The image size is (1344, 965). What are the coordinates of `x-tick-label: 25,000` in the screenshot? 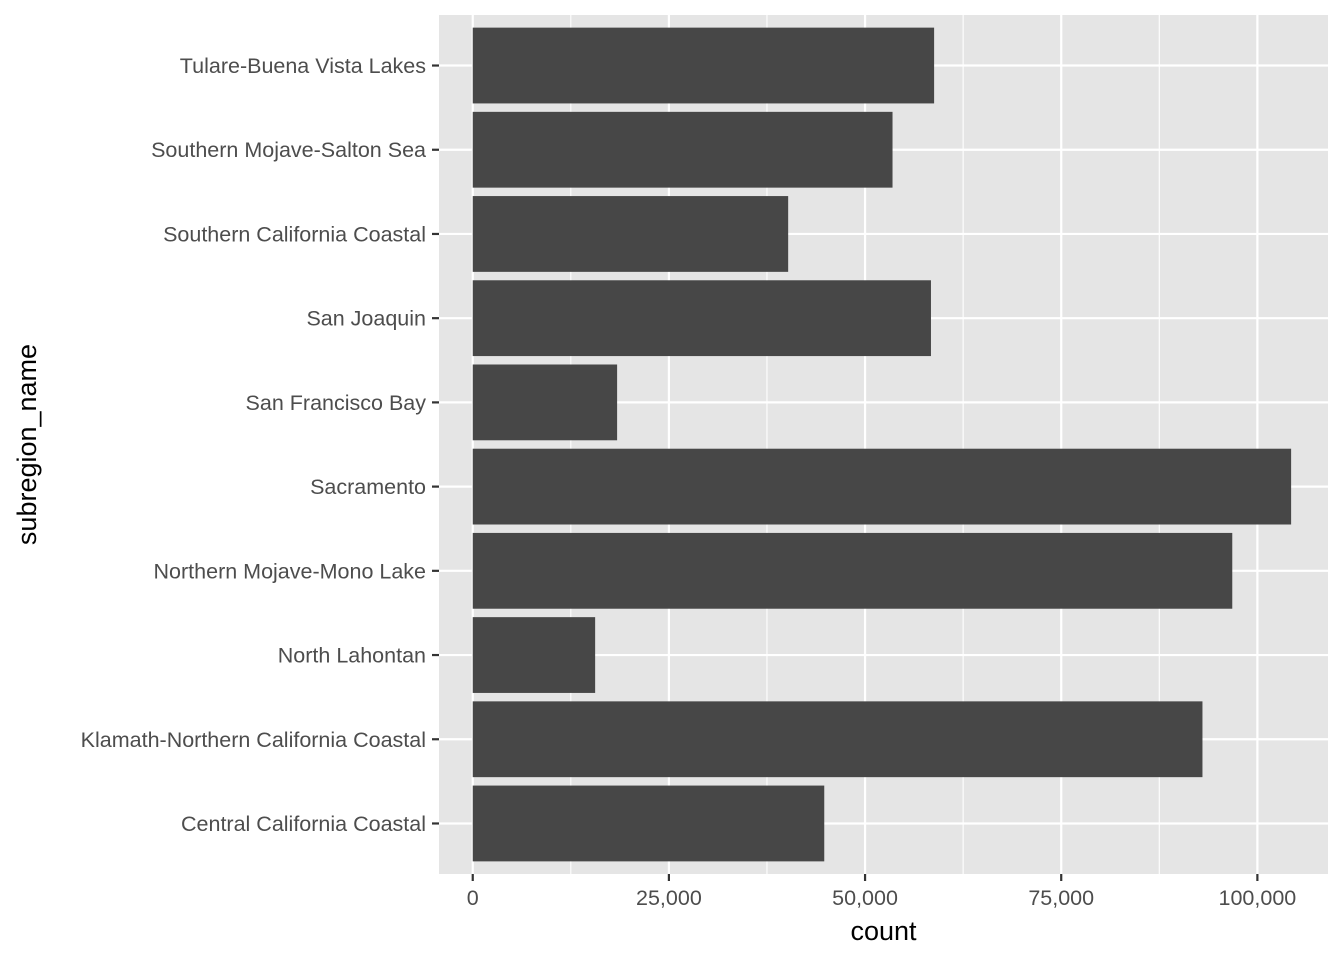 It's located at (669, 898).